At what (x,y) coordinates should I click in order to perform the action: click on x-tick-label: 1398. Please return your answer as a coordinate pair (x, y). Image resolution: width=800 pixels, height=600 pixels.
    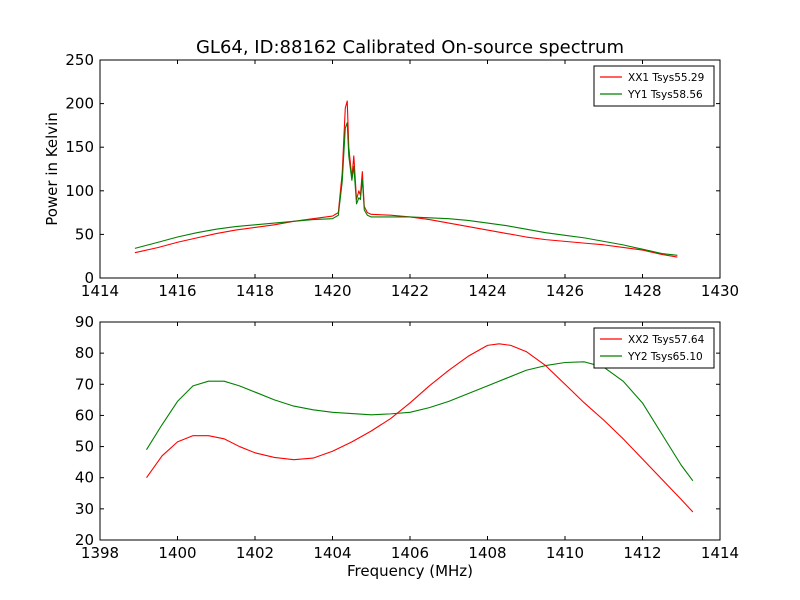
    Looking at the image, I should click on (100, 553).